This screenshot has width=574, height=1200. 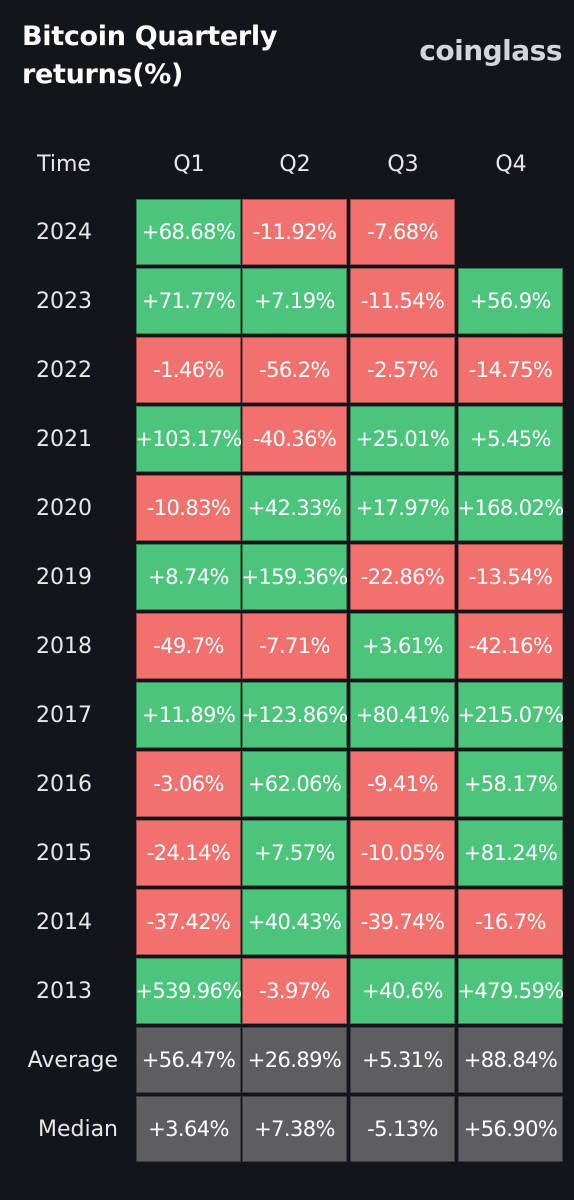 I want to click on row-label: 2019, so click(x=64, y=577).